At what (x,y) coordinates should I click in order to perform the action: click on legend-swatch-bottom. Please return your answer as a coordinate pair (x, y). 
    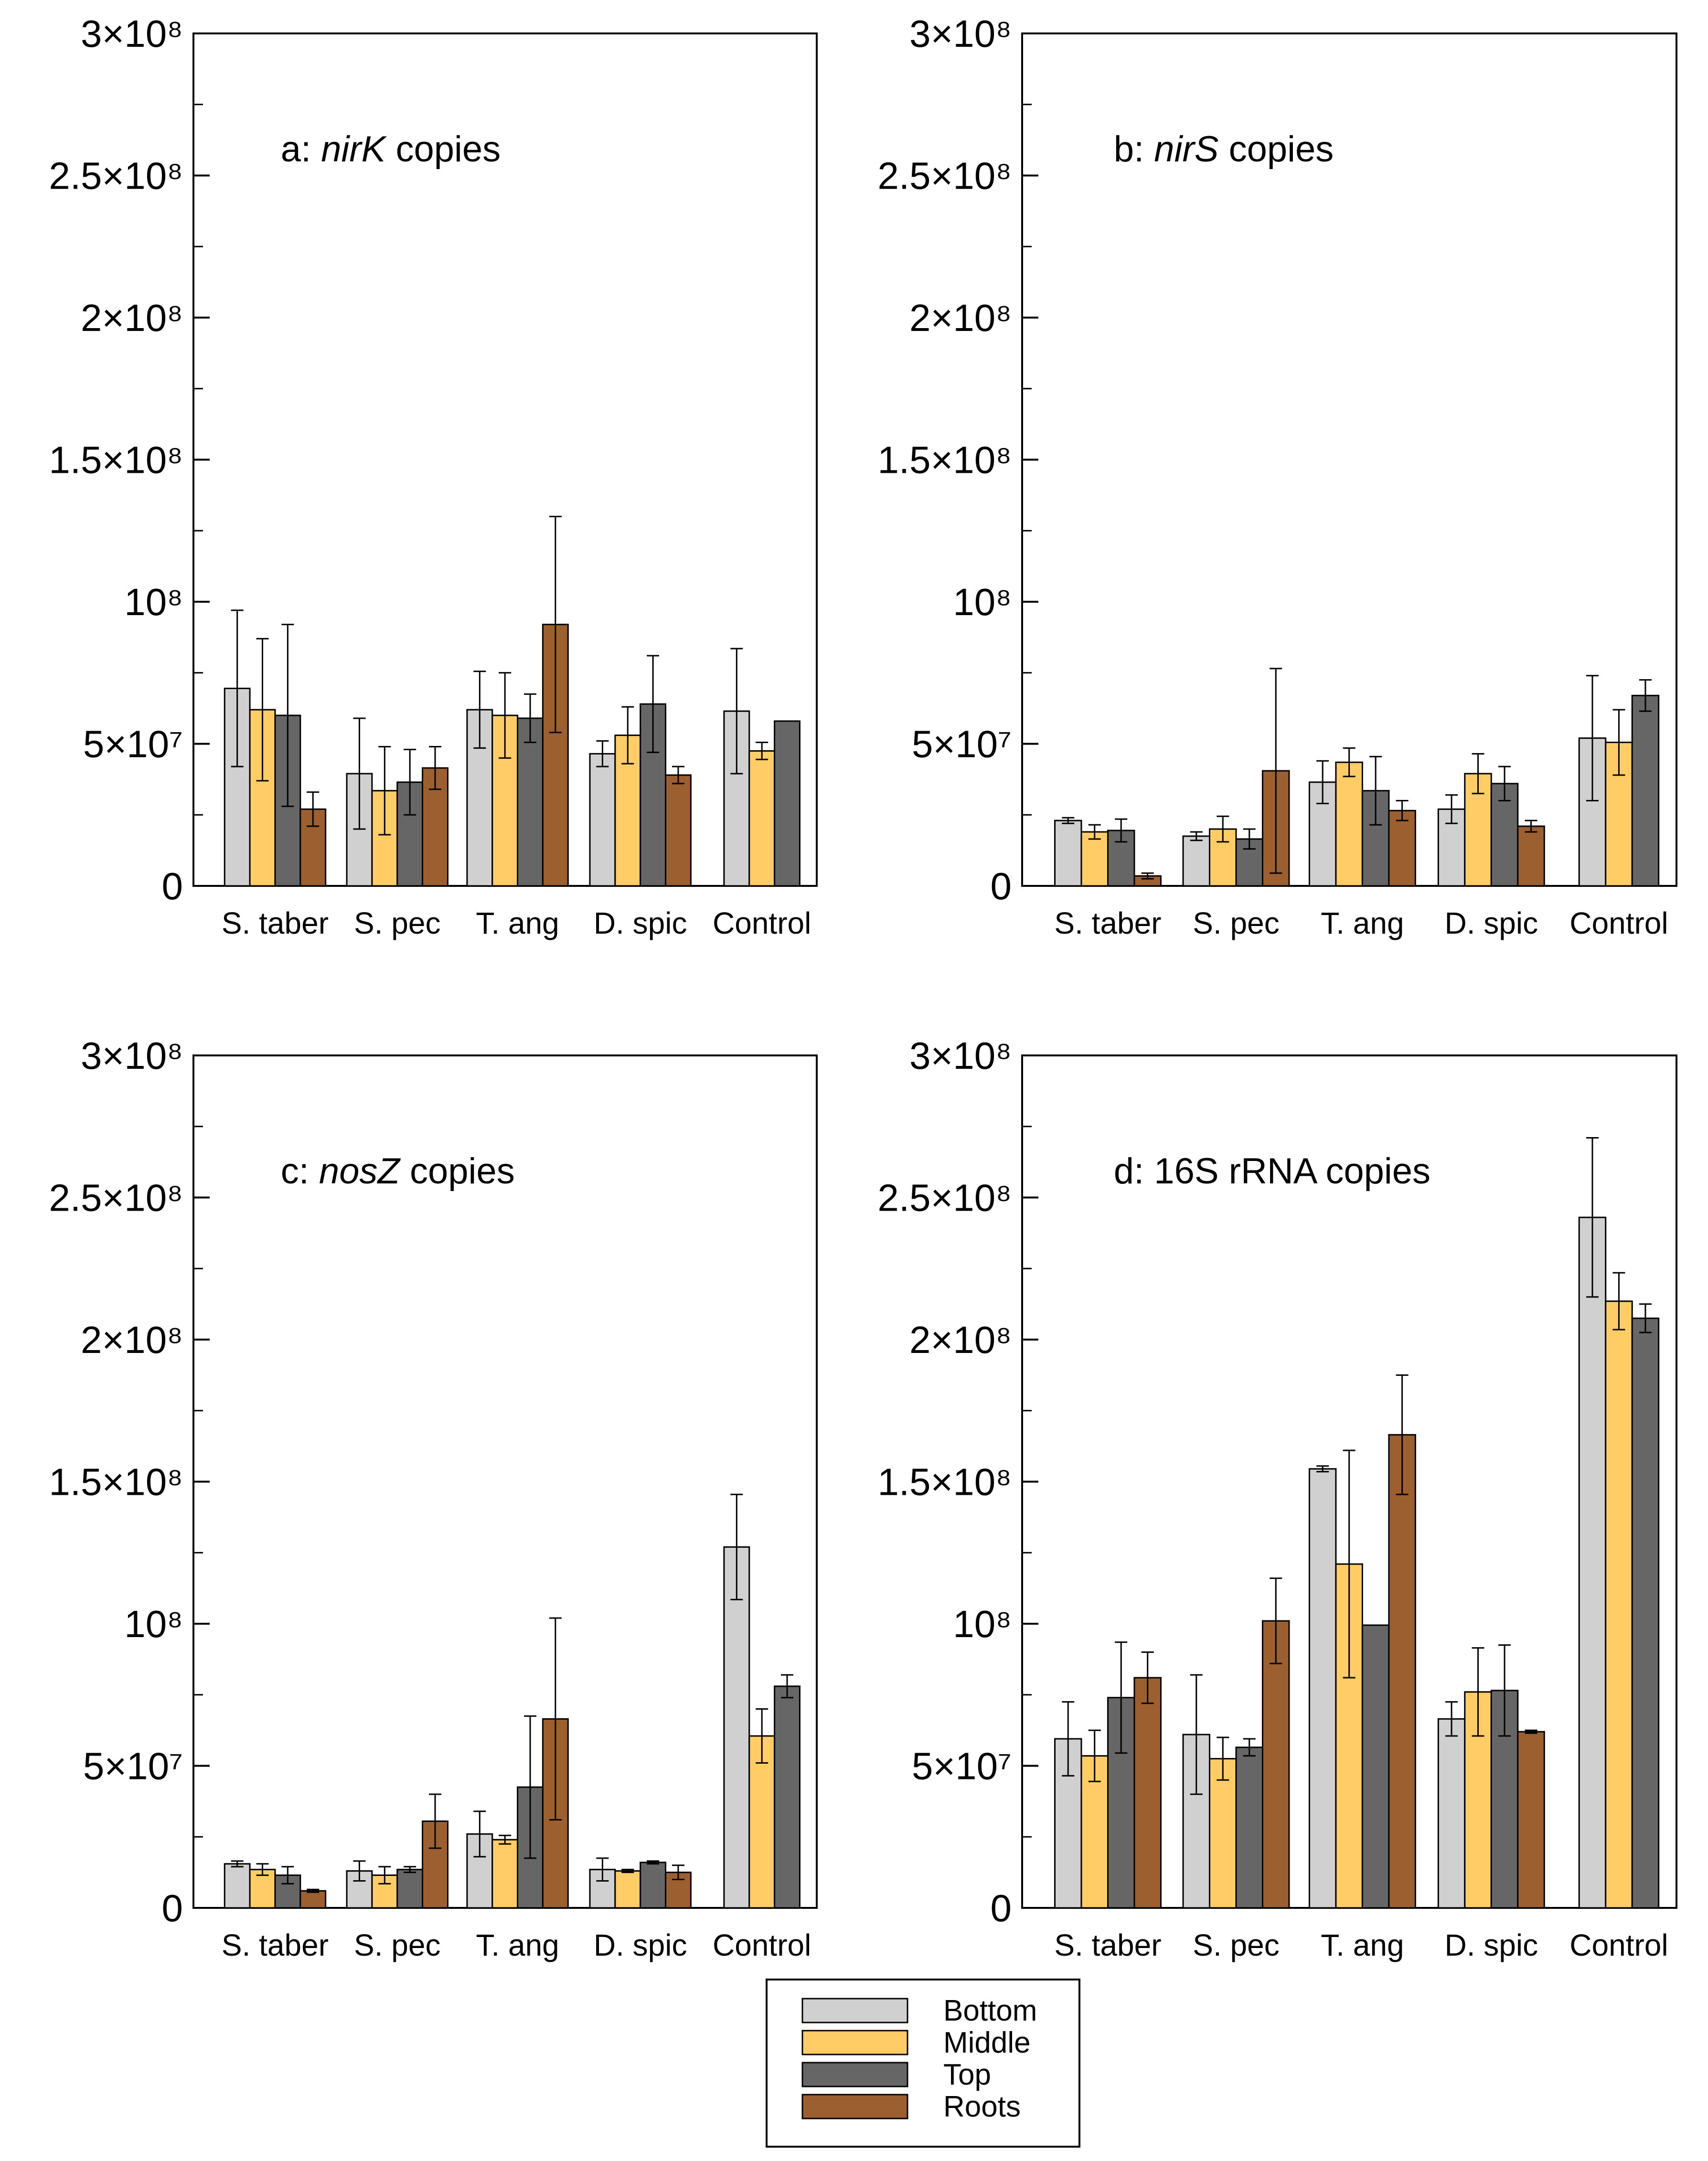
    Looking at the image, I should click on (855, 2011).